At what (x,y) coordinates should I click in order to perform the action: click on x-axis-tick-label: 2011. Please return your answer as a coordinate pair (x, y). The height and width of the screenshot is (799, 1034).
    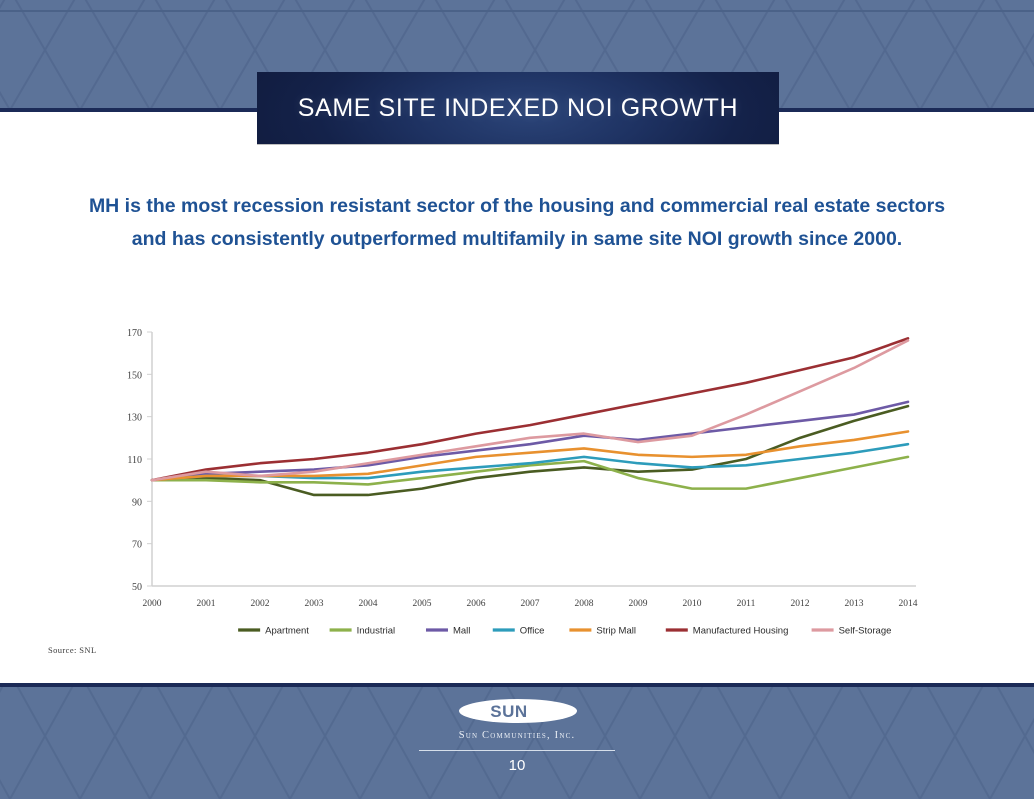
    Looking at the image, I should click on (746, 604).